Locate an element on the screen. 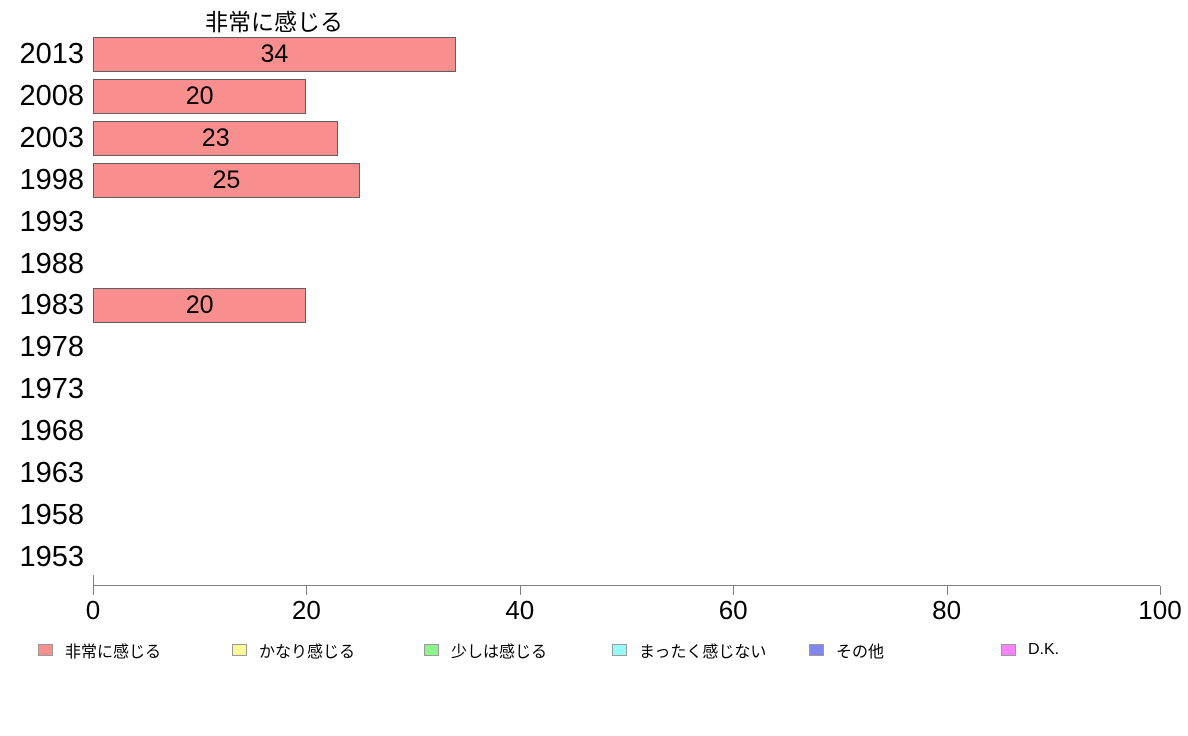 Image resolution: width=1188 pixels, height=736 pixels. legend-label: まったく感じない is located at coordinates (703, 652).